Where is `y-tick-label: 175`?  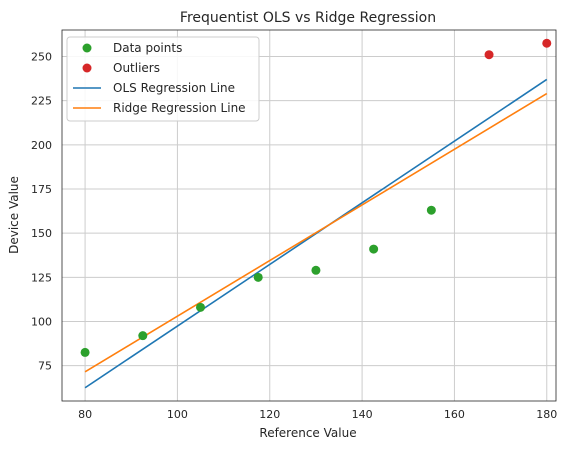
y-tick-label: 175 is located at coordinates (41, 189).